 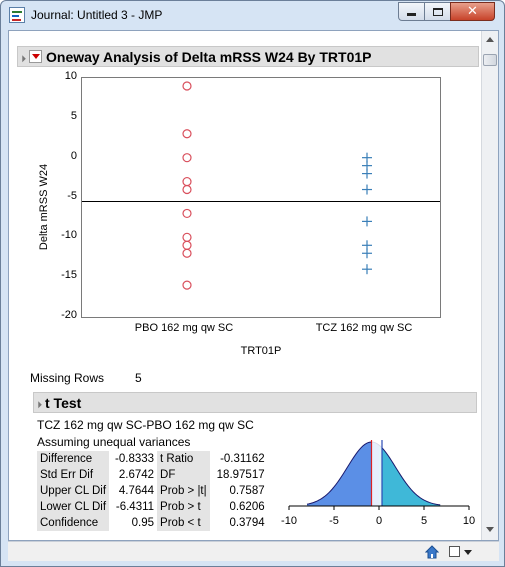 What do you see at coordinates (469, 521) in the screenshot?
I see `distribution-tick-label: 10` at bounding box center [469, 521].